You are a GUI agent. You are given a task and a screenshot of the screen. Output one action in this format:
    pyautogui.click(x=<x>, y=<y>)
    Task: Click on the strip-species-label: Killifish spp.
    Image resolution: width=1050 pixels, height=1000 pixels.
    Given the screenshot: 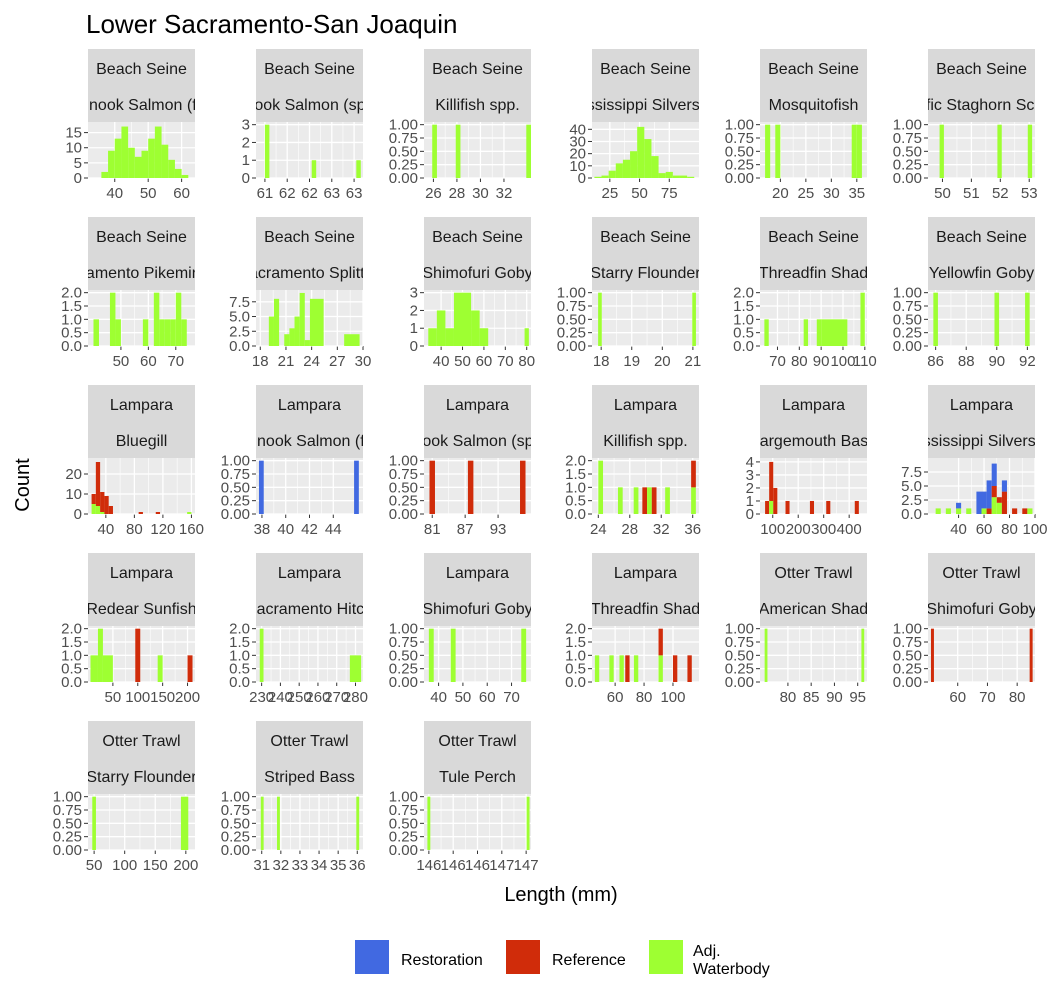 What is the action you would take?
    pyautogui.click(x=645, y=441)
    